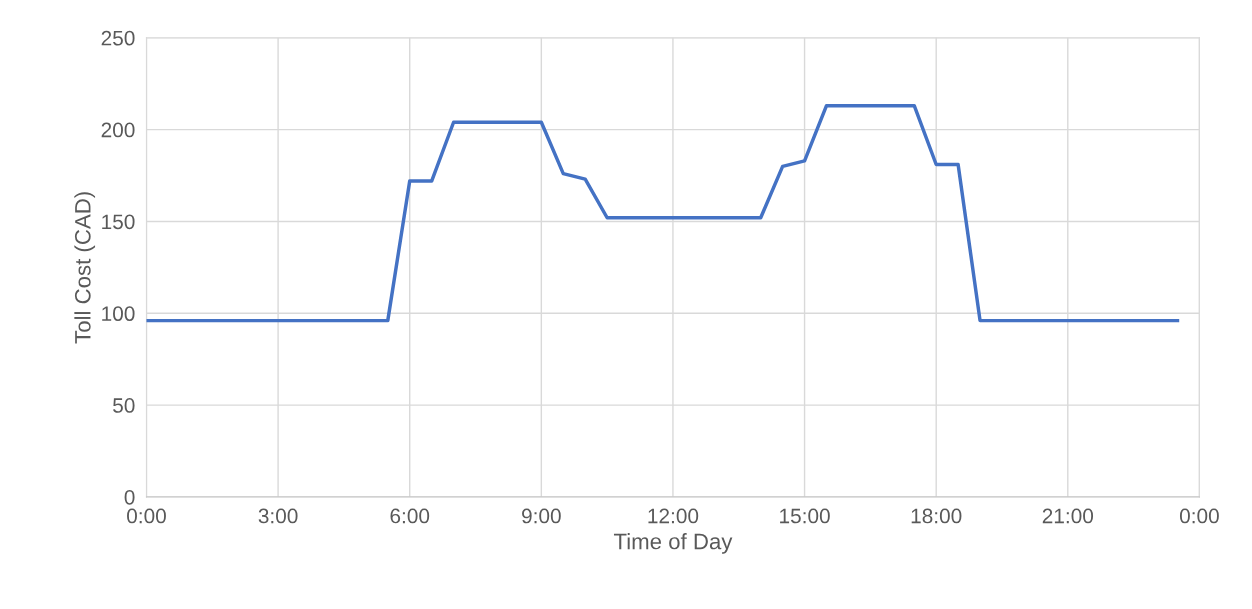 The width and height of the screenshot is (1252, 609). What do you see at coordinates (118, 314) in the screenshot?
I see `y-tick-label: 100` at bounding box center [118, 314].